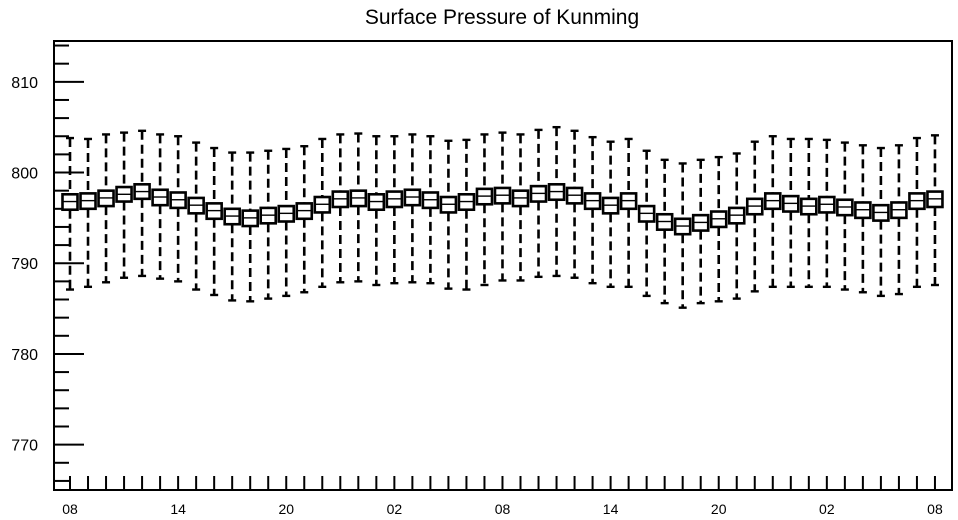 This screenshot has height=520, width=958. Describe the element at coordinates (24, 355) in the screenshot. I see `y-tick-label: 780` at that location.